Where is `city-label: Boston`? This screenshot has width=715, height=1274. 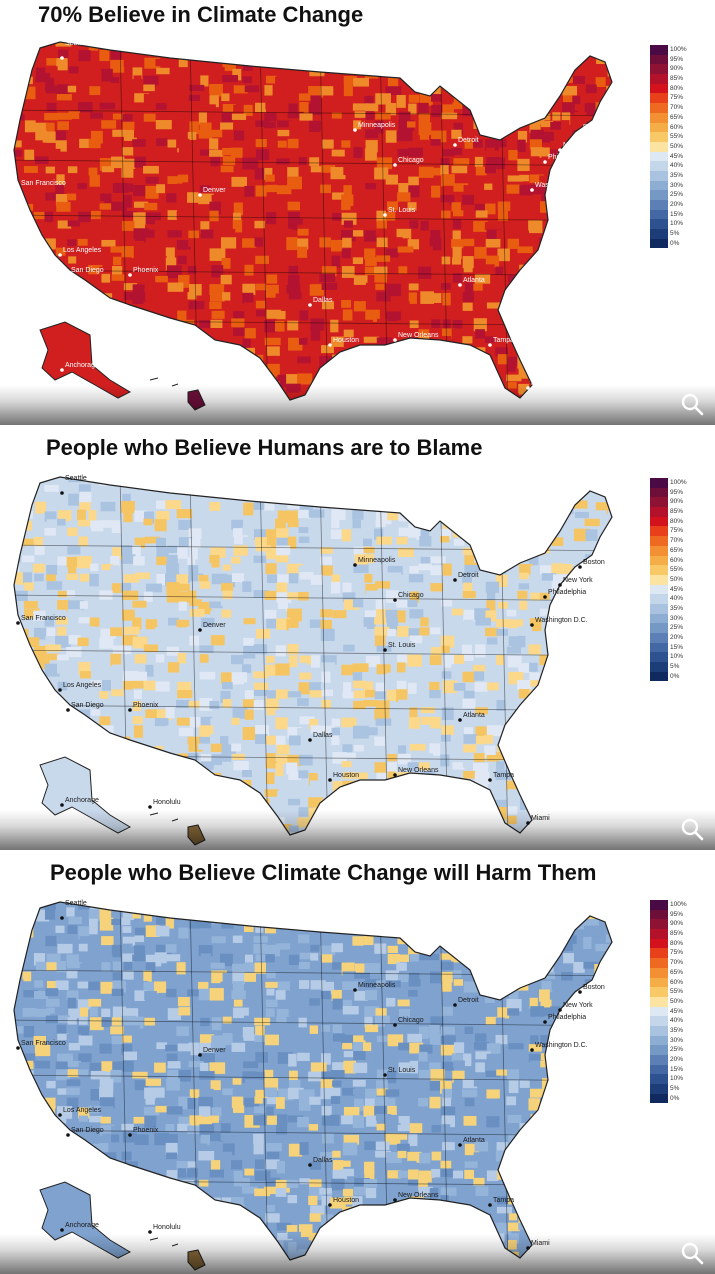
city-label: Boston is located at coordinates (594, 987).